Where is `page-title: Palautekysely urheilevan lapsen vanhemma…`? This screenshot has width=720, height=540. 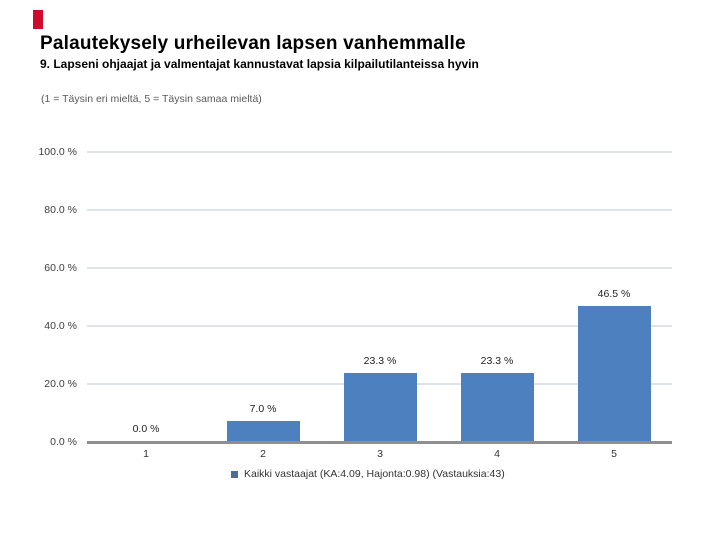 page-title: Palautekysely urheilevan lapsen vanhemma… is located at coordinates (253, 43).